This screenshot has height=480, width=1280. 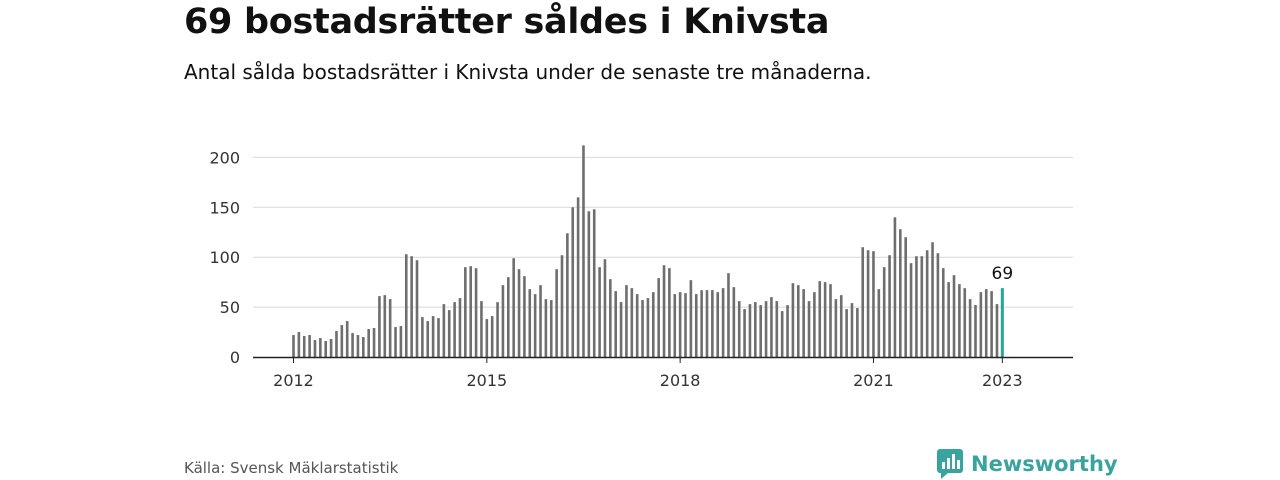 What do you see at coordinates (1002, 322) in the screenshot?
I see `highlight-bar` at bounding box center [1002, 322].